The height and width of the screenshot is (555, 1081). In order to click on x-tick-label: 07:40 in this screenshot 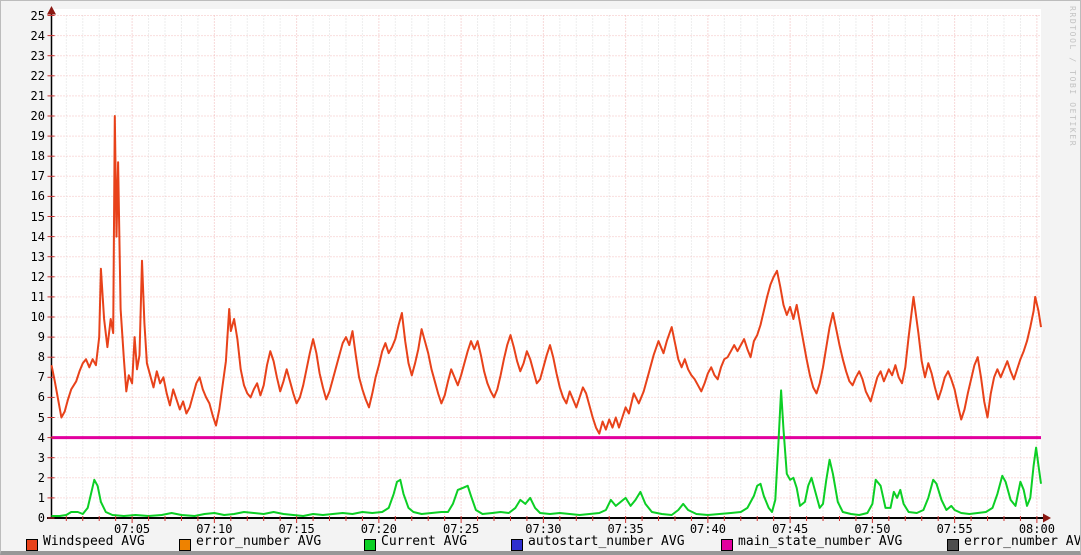, I will do `click(707, 529)`.